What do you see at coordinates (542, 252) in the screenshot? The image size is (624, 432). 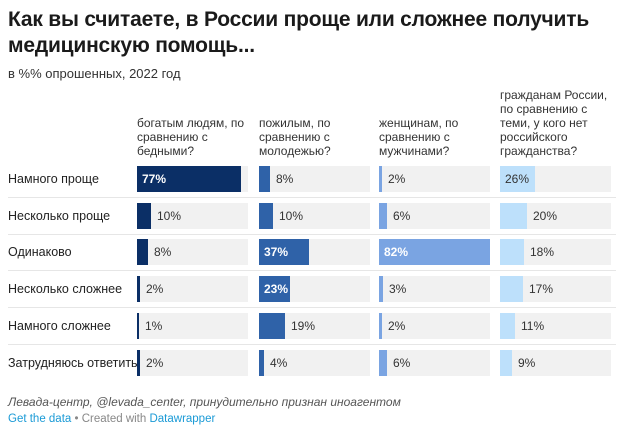 I see `value-label: 18%` at bounding box center [542, 252].